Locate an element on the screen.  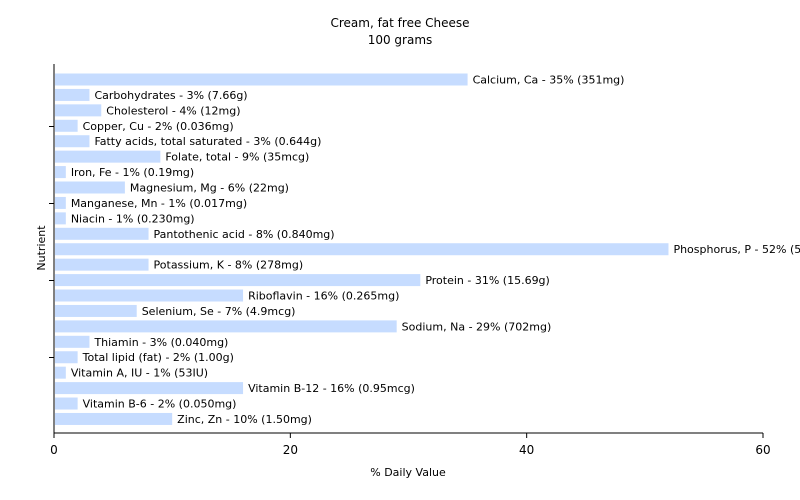
chart-title: Cream, fat free Cheese is located at coordinates (399, 23).